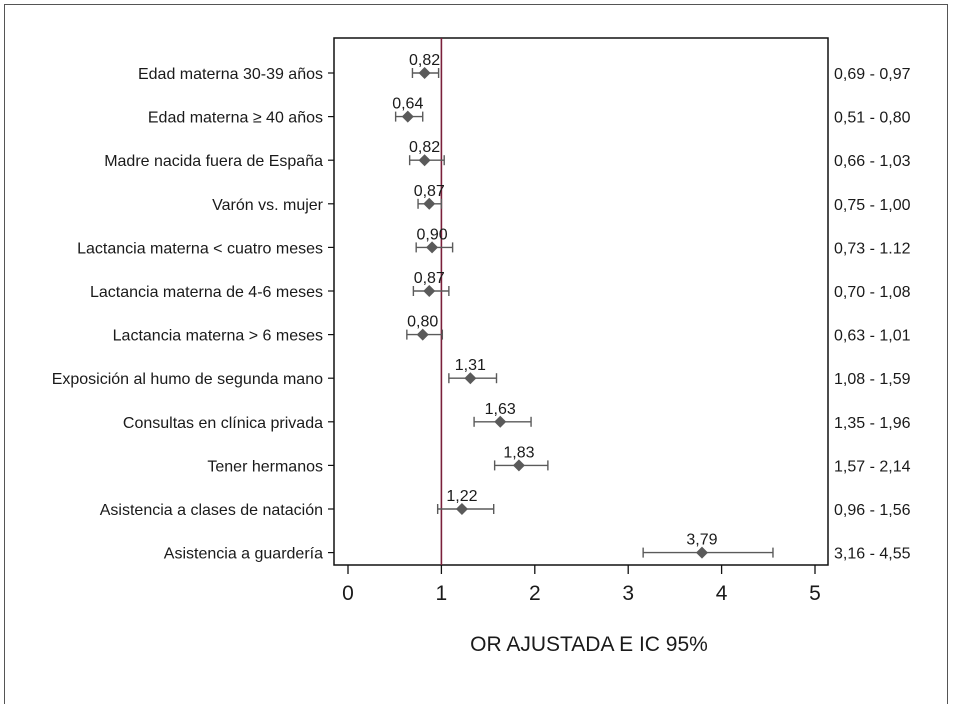 This screenshot has height=704, width=954. What do you see at coordinates (470, 365) in the screenshot?
I see `or-label: 1,31` at bounding box center [470, 365].